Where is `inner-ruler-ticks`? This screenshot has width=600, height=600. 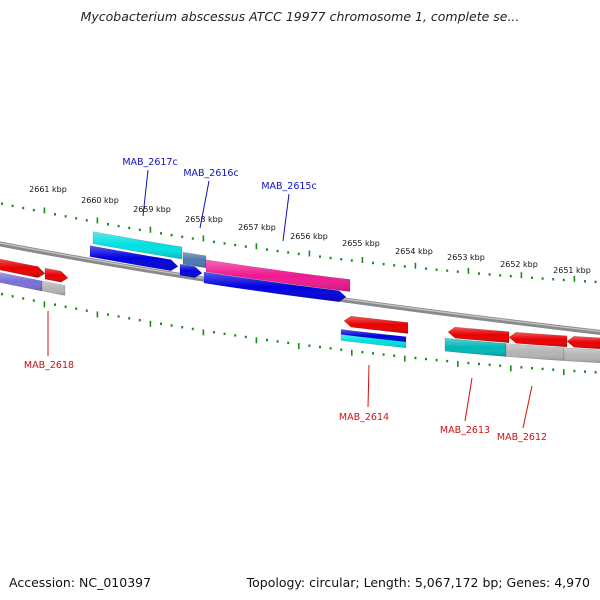 inner-ruler-ticks is located at coordinates (299, 334).